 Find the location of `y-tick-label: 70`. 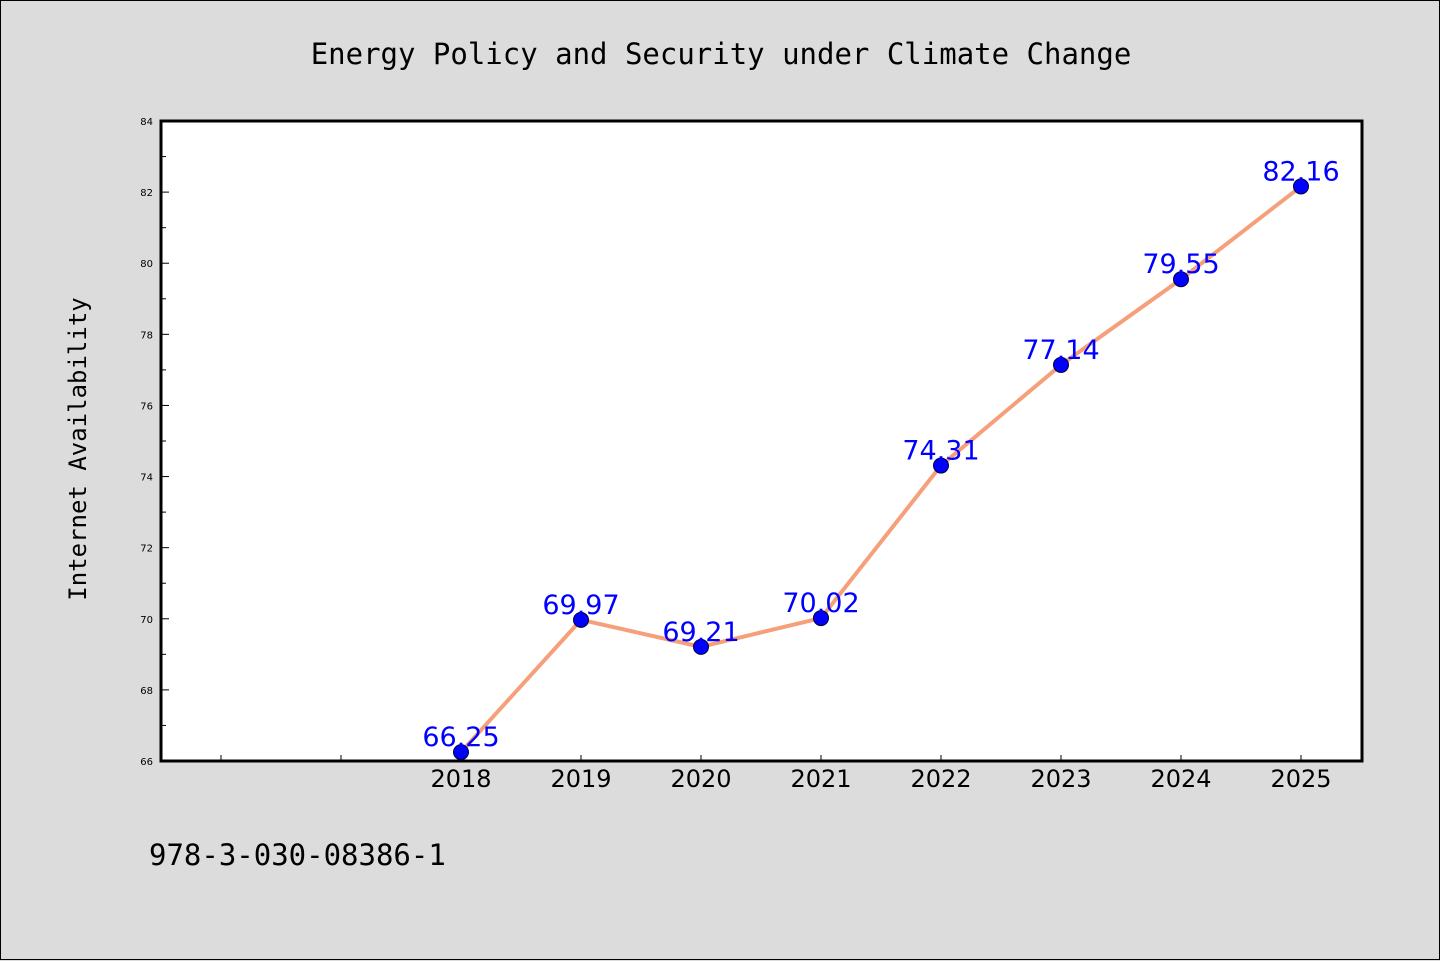

y-tick-label: 70 is located at coordinates (146, 620).